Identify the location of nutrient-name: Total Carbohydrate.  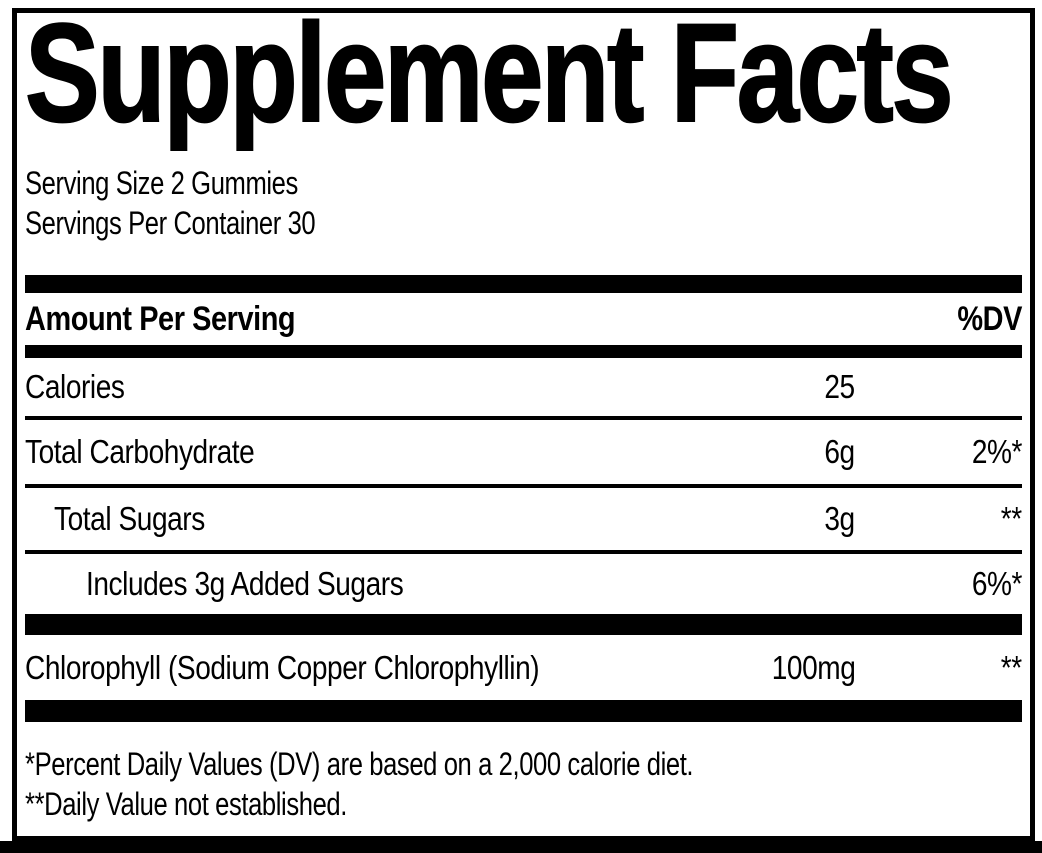
(140, 451).